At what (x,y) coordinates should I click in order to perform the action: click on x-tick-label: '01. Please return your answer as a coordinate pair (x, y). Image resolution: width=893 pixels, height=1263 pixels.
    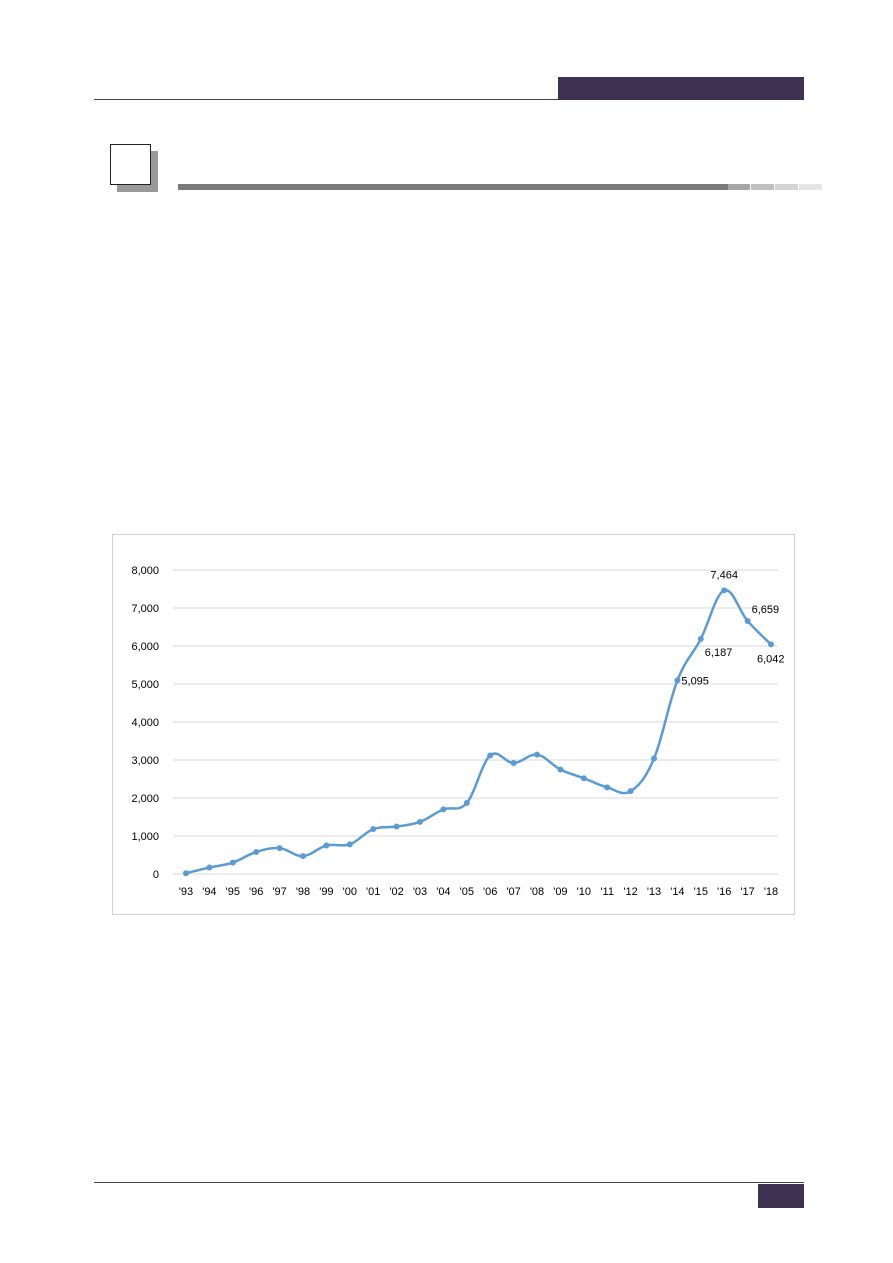
    Looking at the image, I should click on (373, 892).